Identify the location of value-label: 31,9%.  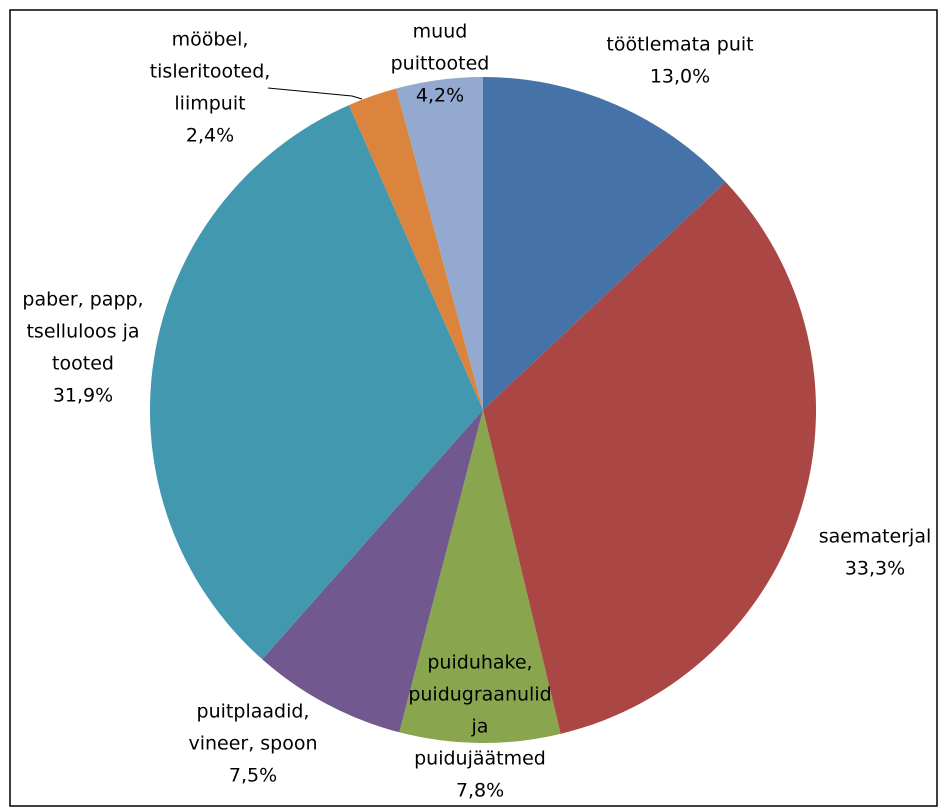
(83, 396).